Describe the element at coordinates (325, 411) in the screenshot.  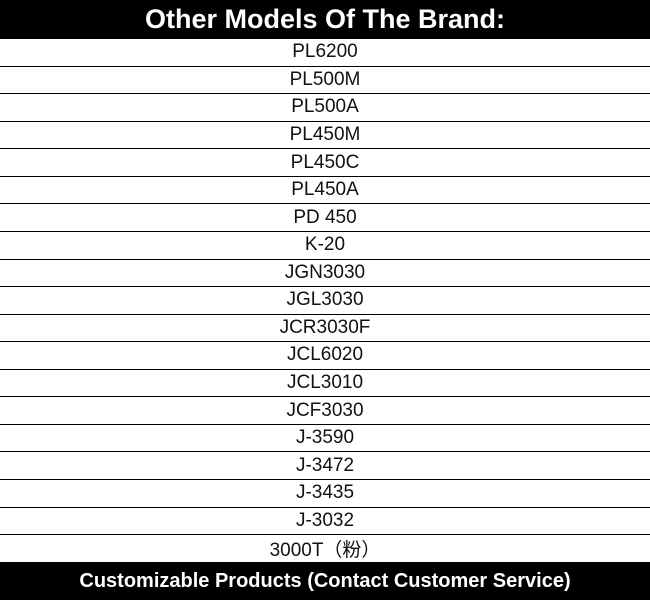
I see `model-row: JCF3030` at that location.